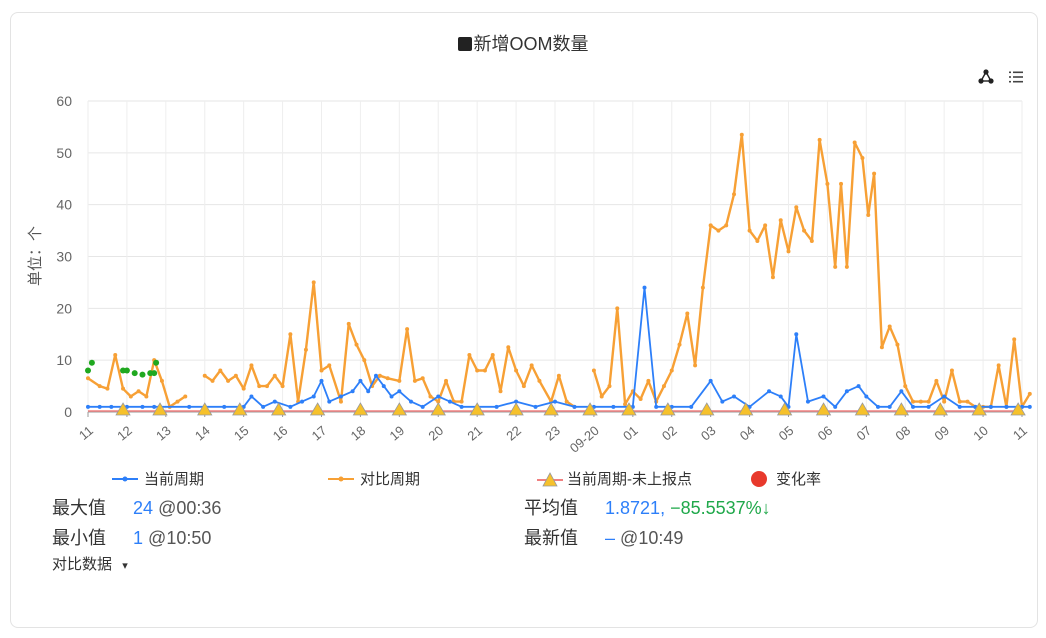 This screenshot has width=1046, height=638. I want to click on legend-rate-swatch, so click(759, 478).